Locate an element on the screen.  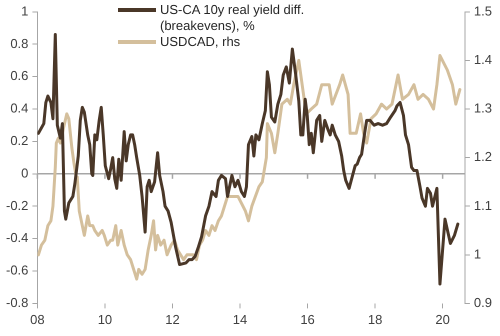
legend-label: US-CA 10y real yield diff. (breakevens), % is located at coordinates (233, 18).